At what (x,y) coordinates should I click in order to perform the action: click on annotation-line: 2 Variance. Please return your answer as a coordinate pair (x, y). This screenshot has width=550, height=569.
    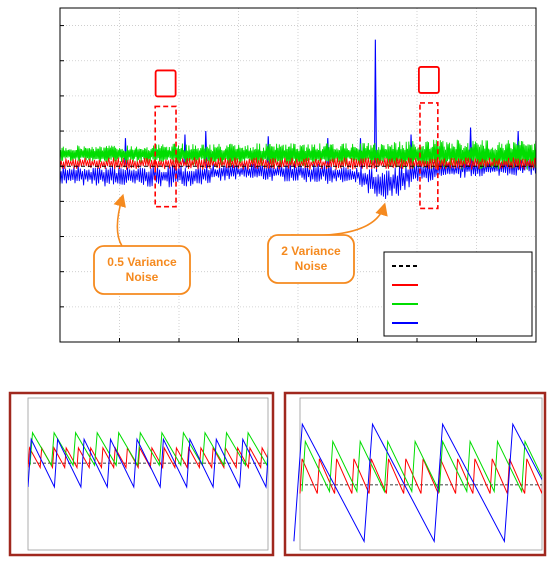
    Looking at the image, I should click on (311, 251).